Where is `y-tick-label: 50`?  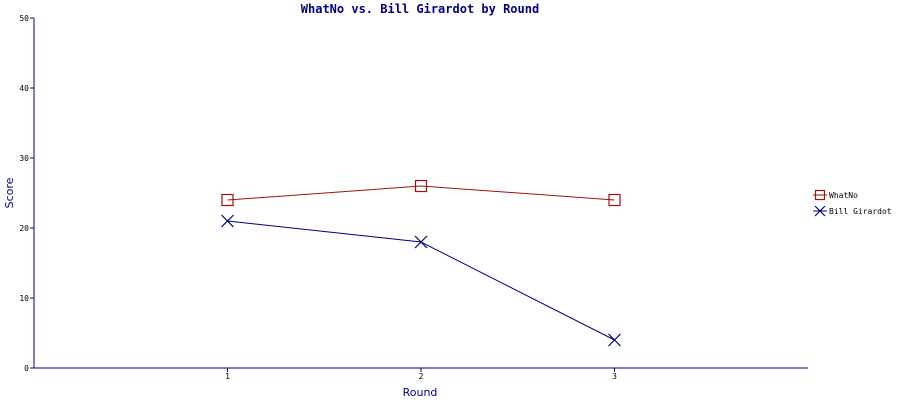 y-tick-label: 50 is located at coordinates (24, 18).